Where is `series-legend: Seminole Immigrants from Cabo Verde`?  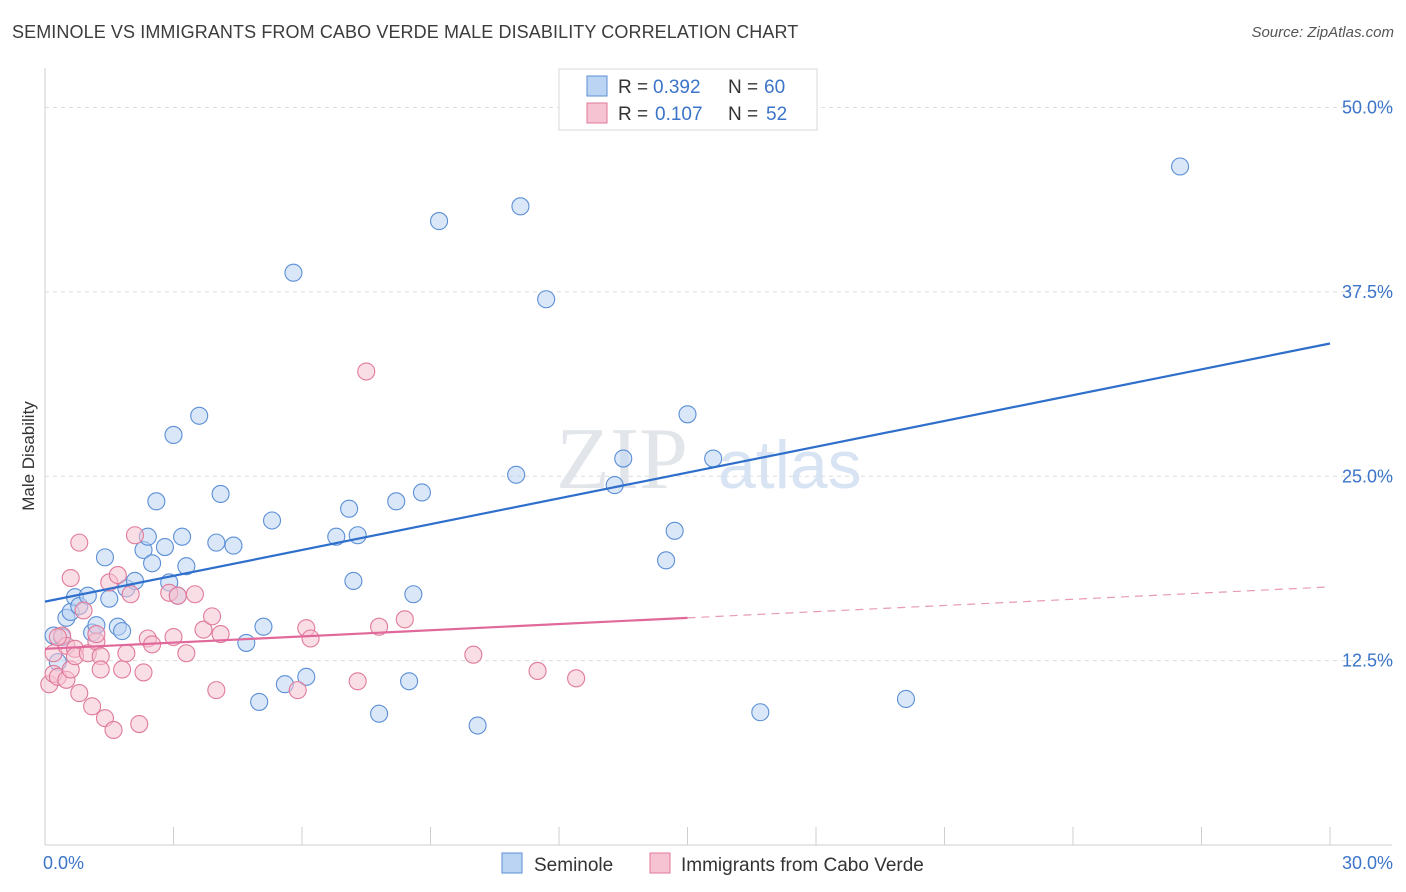 series-legend: Seminole Immigrants from Cabo Verde is located at coordinates (712, 864).